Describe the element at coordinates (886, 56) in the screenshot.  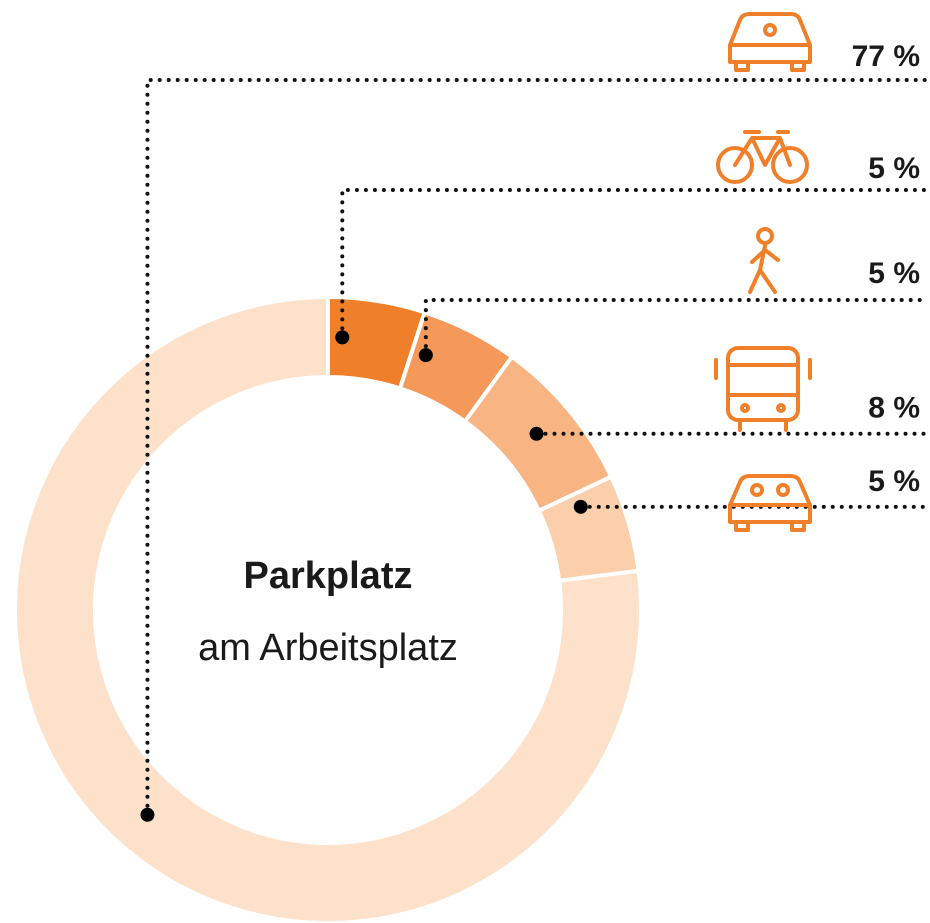
I see `value-label: 77 %` at that location.